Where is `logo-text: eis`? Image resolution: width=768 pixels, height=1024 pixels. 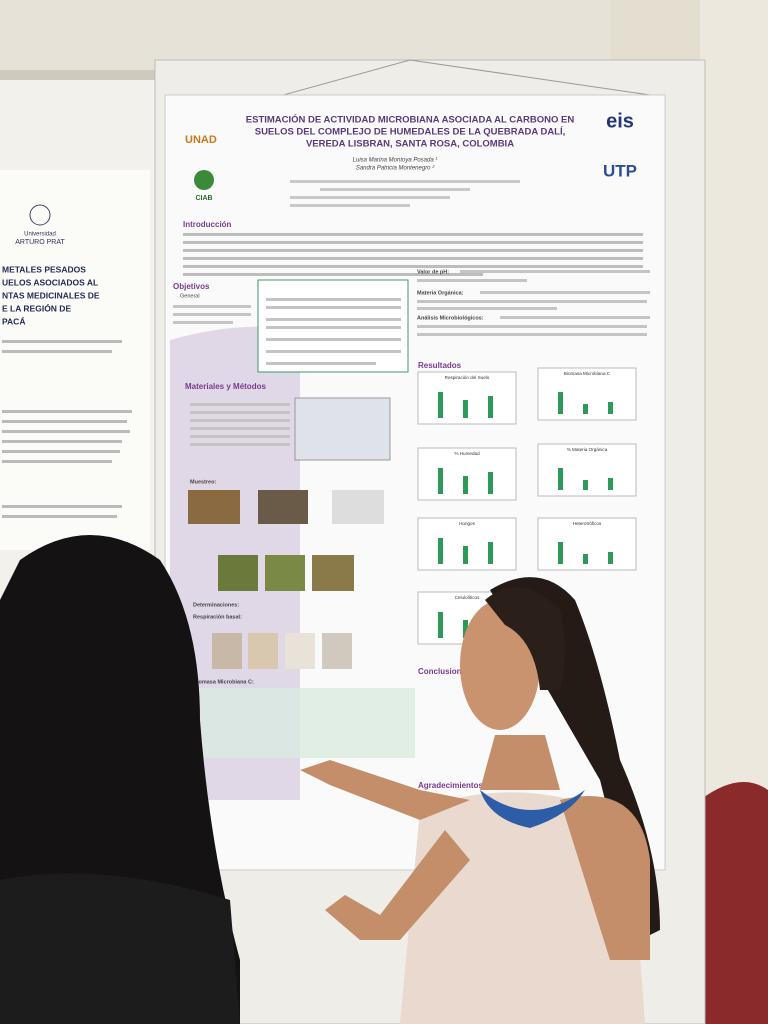
logo-text: eis is located at coordinates (620, 121).